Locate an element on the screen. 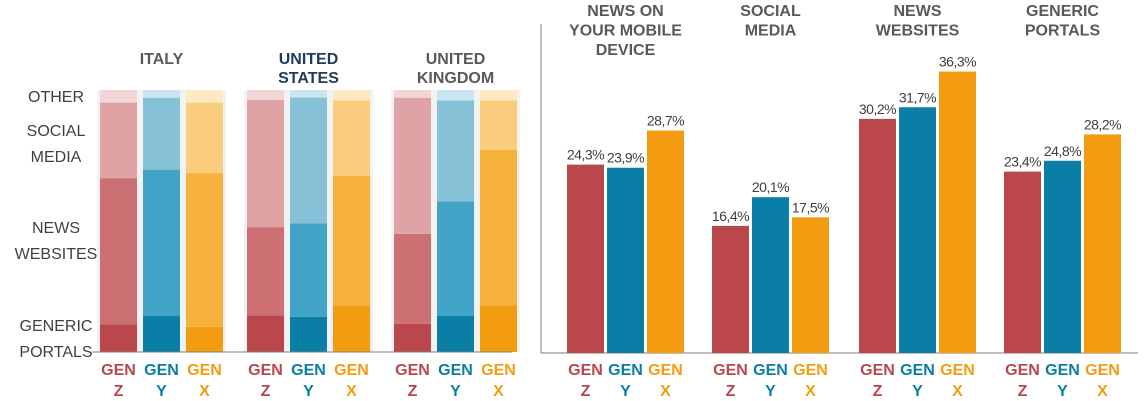 This screenshot has width=1147, height=401. value-label: 24,3% is located at coordinates (585, 155).